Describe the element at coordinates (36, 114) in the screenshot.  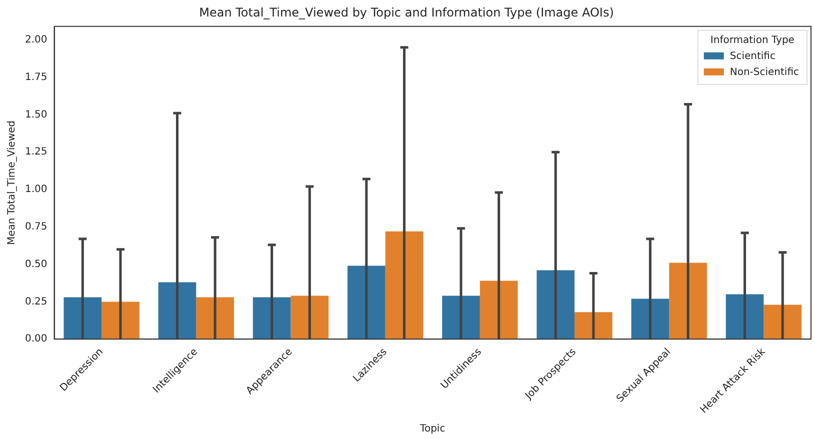
I see `y-tick-label: 1.50` at that location.